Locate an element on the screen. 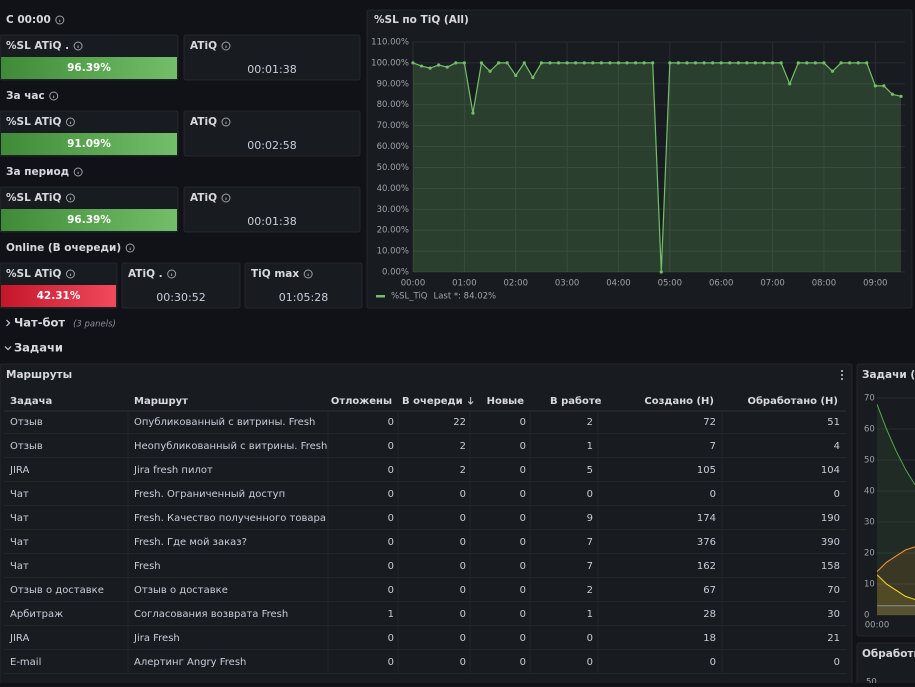 The image size is (915, 687). table-cell: Fresh. Качество полученного товара is located at coordinates (230, 518).